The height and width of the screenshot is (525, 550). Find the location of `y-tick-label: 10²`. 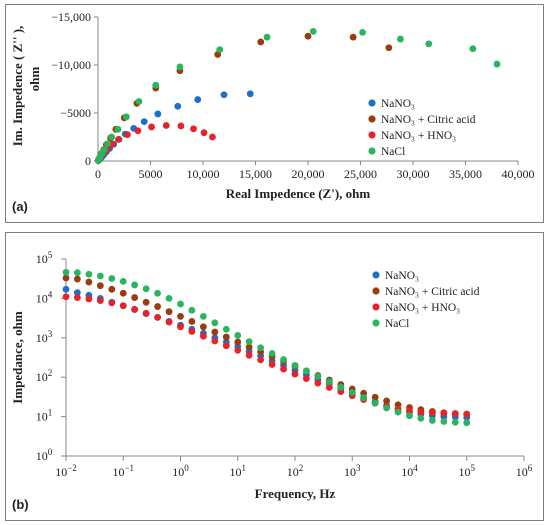

y-tick-label: 10² is located at coordinates (44, 376).